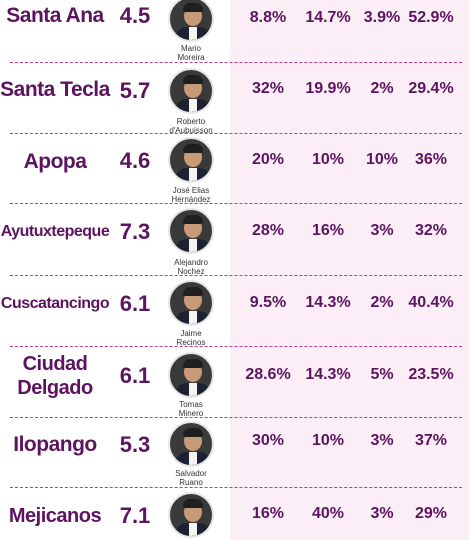  I want to click on percent-3: 5%, so click(382, 374).